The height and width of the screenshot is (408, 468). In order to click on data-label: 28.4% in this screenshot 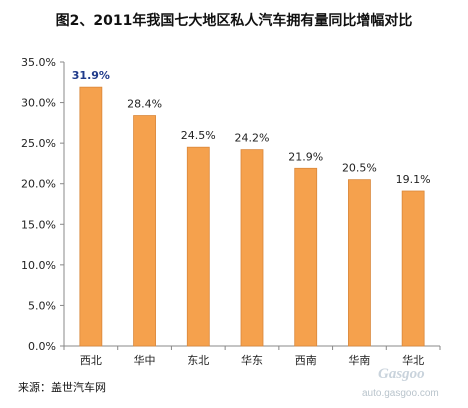, I will do `click(144, 104)`.